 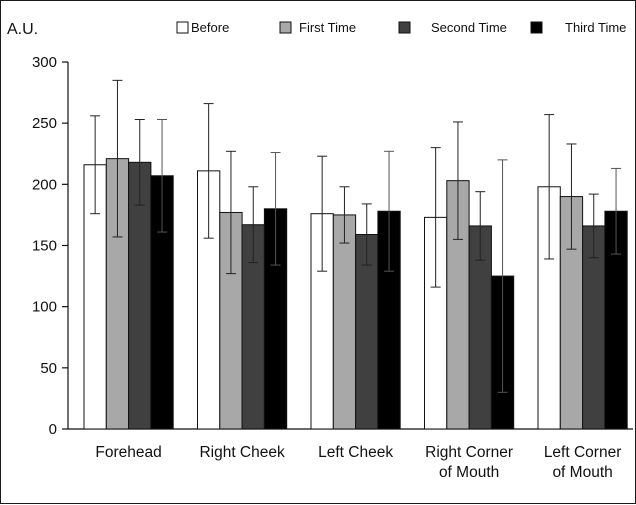 I want to click on bar-first-time, so click(x=344, y=322).